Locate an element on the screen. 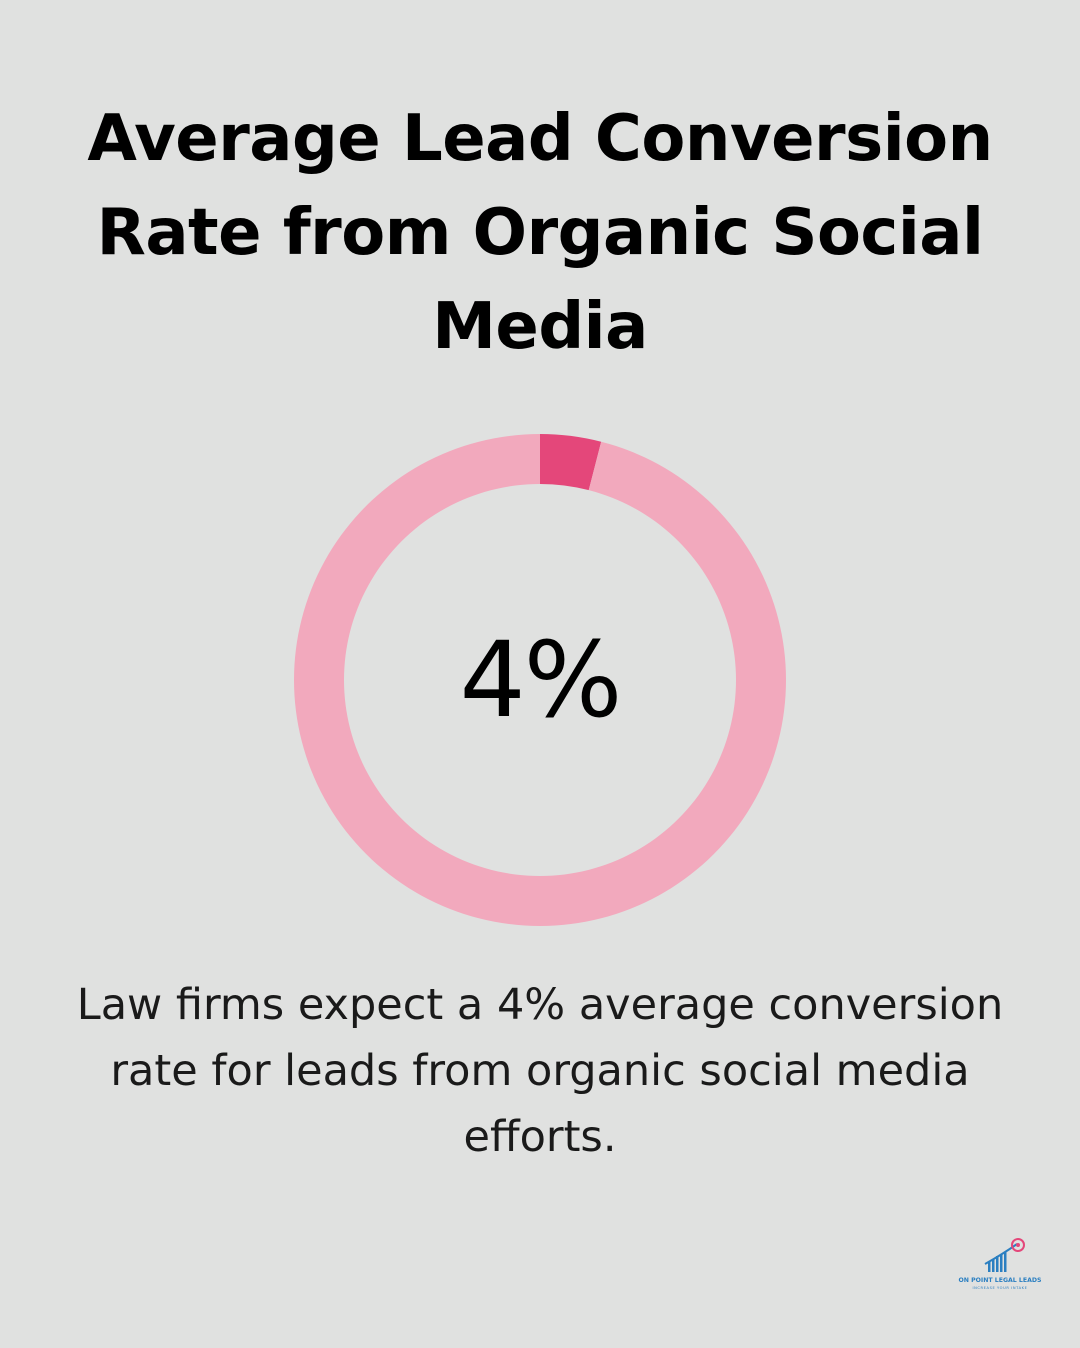  center-value-label: 4% is located at coordinates (541, 680).